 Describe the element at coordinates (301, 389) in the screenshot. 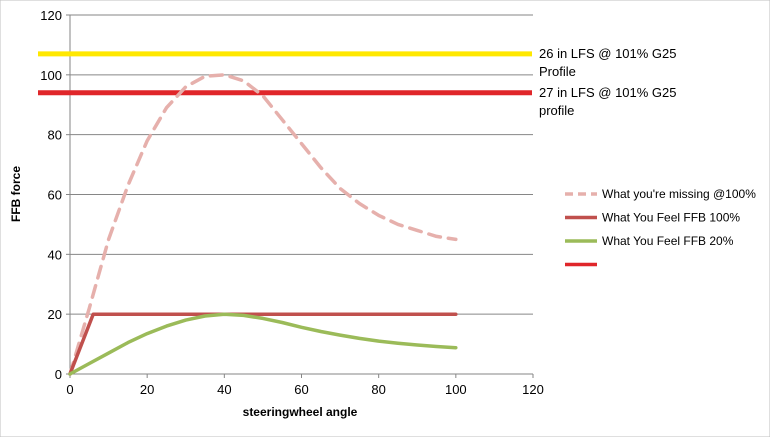

I see `x-tick-label: 60` at that location.